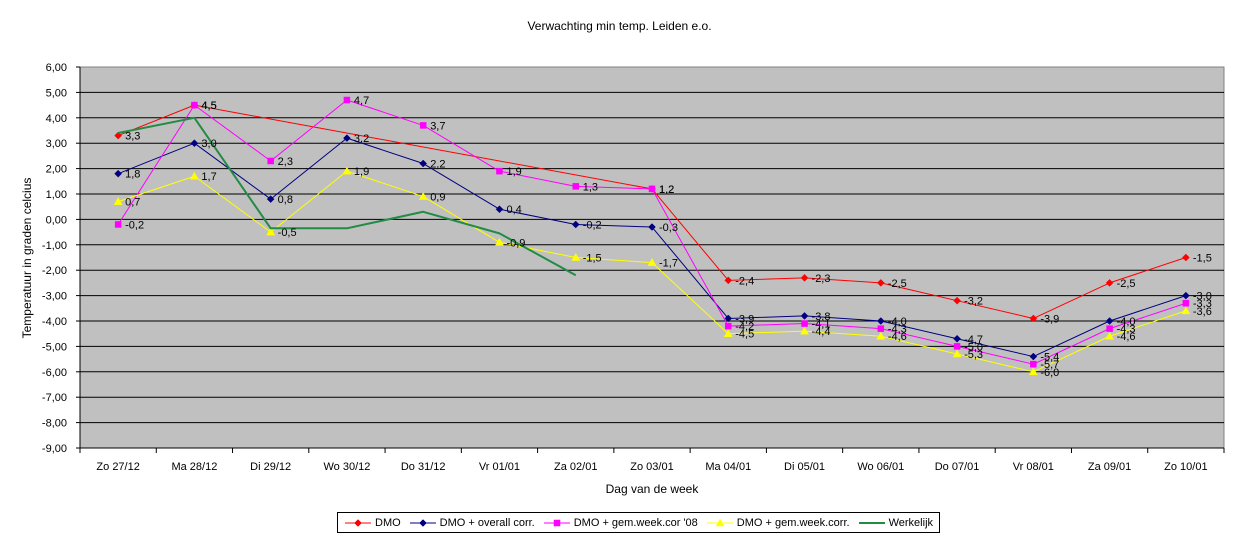  Describe the element at coordinates (728, 467) in the screenshot. I see `x-tick-label: Ma 04/01` at that location.